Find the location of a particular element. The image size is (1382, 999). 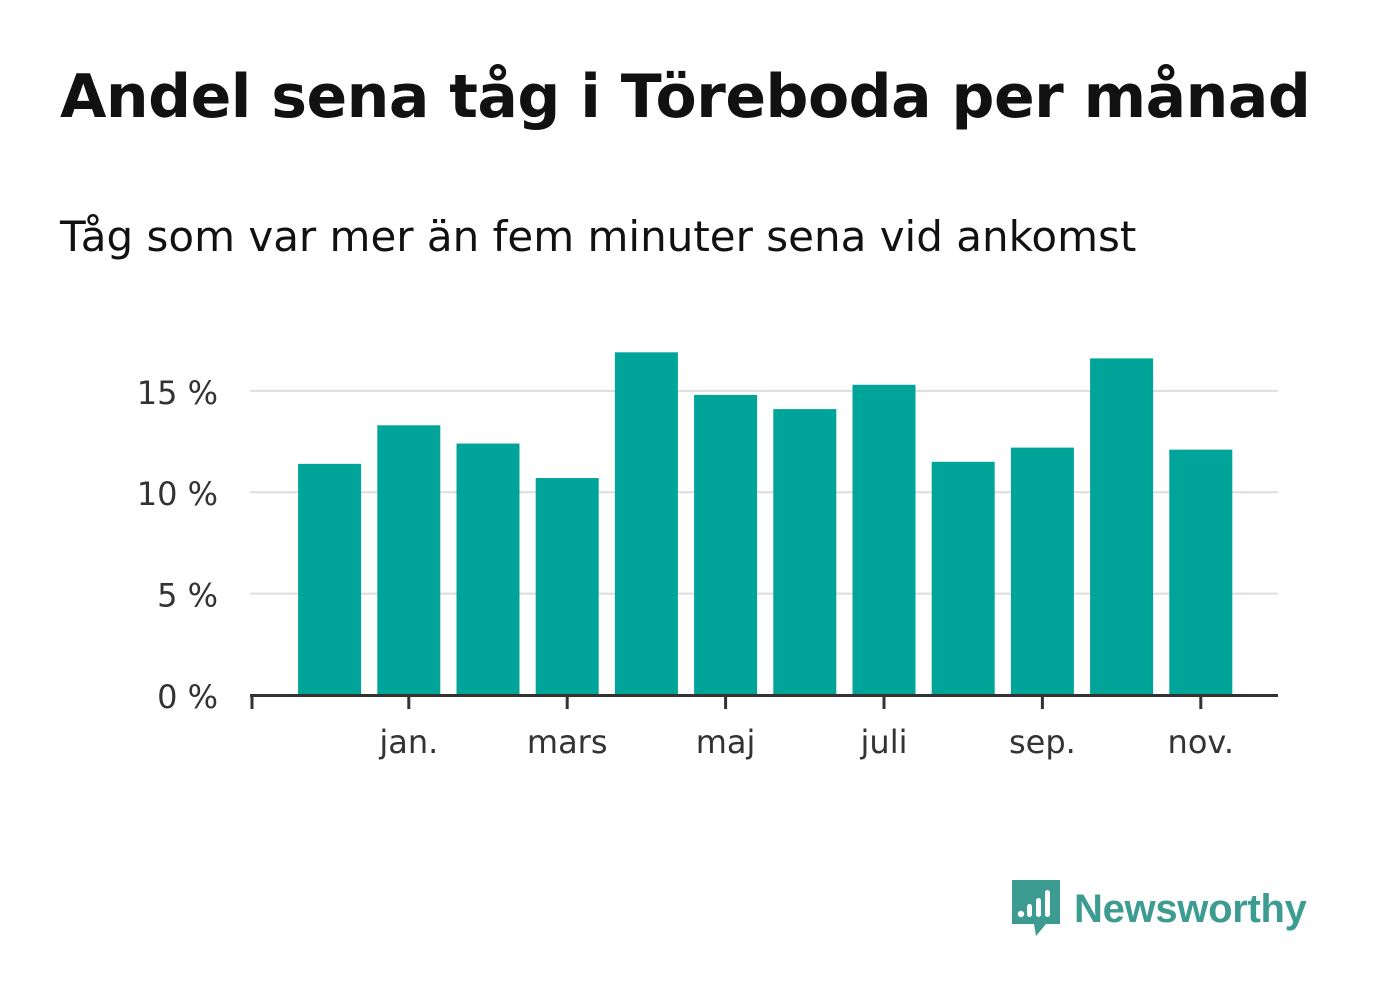

y-tick-label: 15 % is located at coordinates (177, 393).